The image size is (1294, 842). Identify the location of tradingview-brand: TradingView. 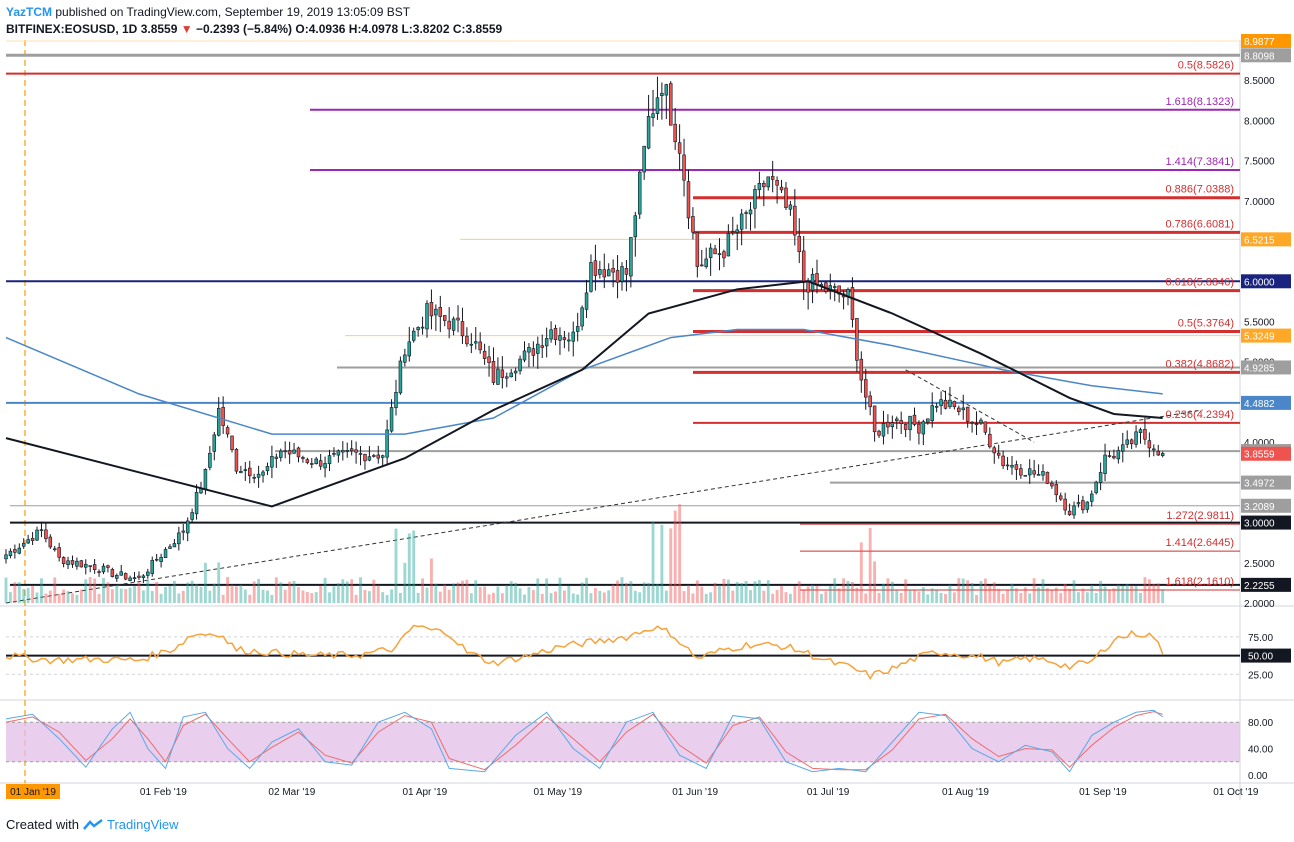
(142, 824).